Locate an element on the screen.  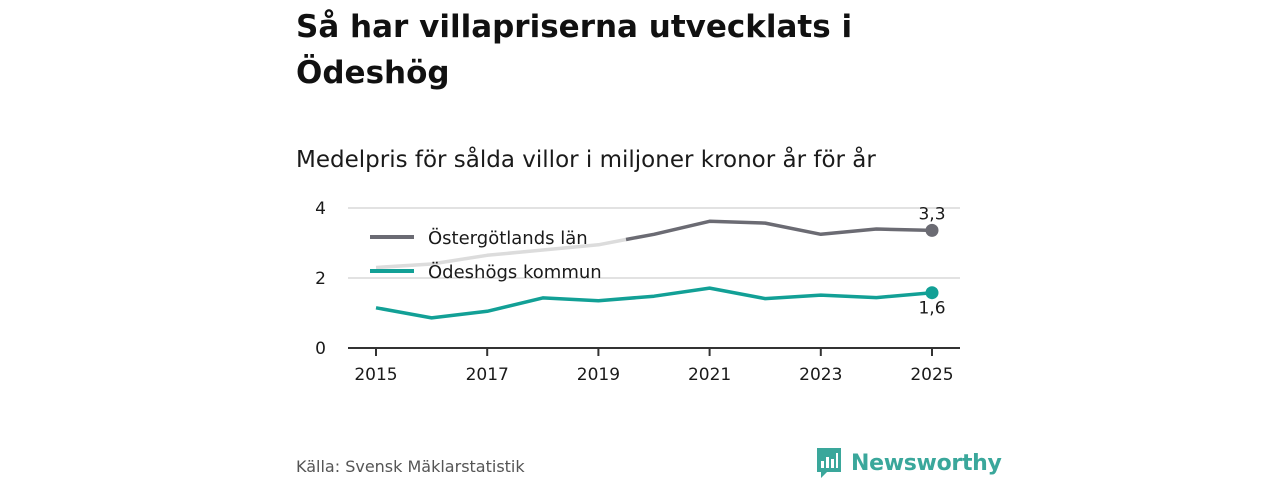
brand-logo: Newsworthy is located at coordinates (908, 463).